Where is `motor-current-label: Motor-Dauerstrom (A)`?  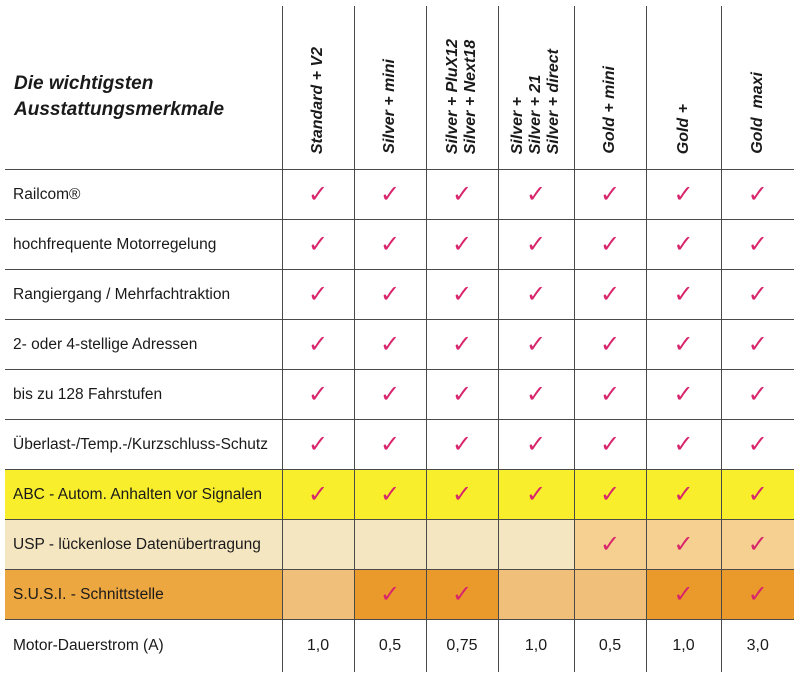
motor-current-label: Motor-Dauerstrom (A) is located at coordinates (144, 645).